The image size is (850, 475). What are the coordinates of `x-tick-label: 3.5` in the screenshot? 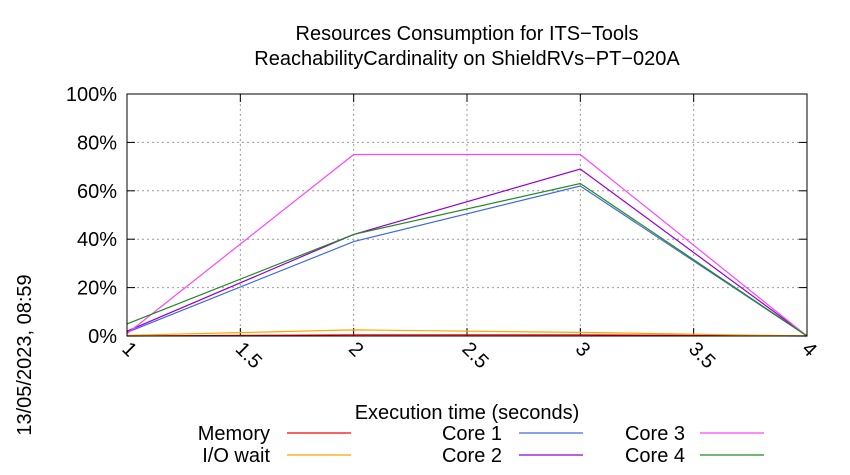 It's located at (701, 355).